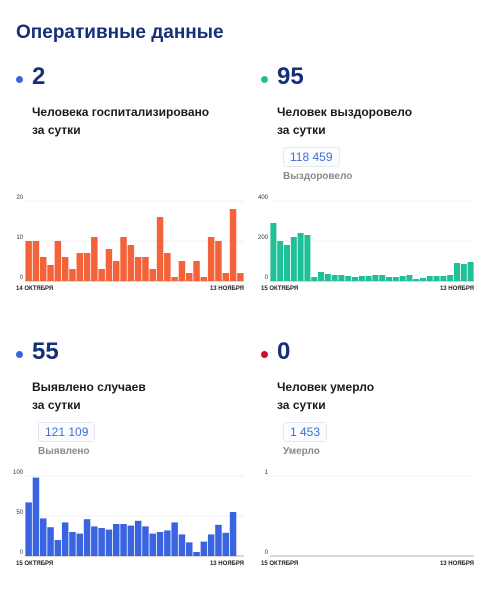 The width and height of the screenshot is (491, 608). I want to click on label-line-1: Человек выздоровело, so click(345, 112).